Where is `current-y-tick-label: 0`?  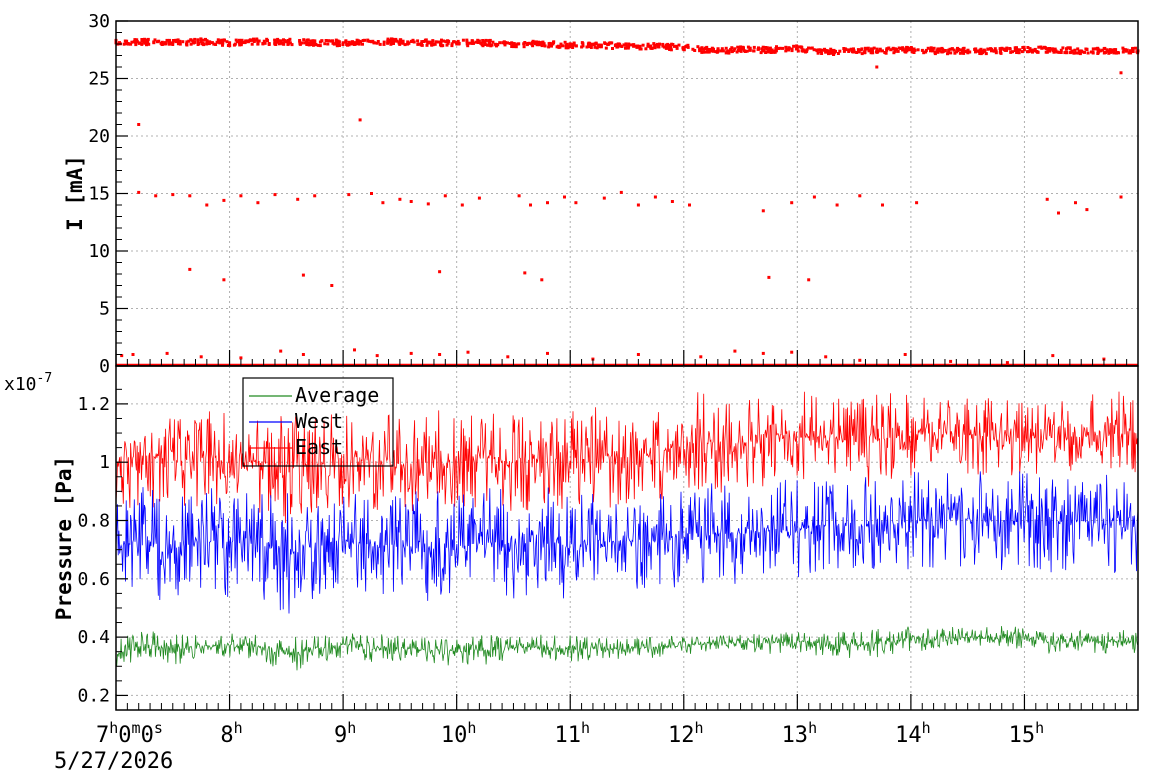
current-y-tick-label: 0 is located at coordinates (104, 366).